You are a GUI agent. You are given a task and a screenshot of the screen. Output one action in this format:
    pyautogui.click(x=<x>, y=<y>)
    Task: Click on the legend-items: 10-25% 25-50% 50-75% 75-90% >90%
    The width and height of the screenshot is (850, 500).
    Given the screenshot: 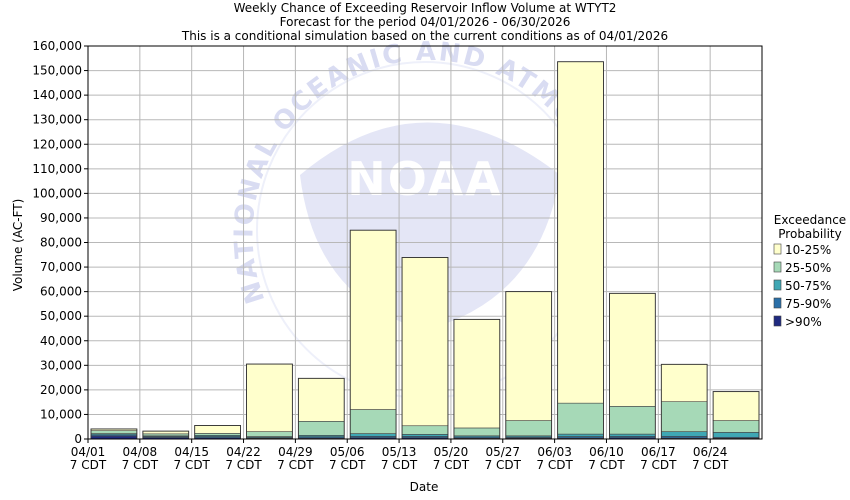 What is the action you would take?
    pyautogui.click(x=802, y=286)
    